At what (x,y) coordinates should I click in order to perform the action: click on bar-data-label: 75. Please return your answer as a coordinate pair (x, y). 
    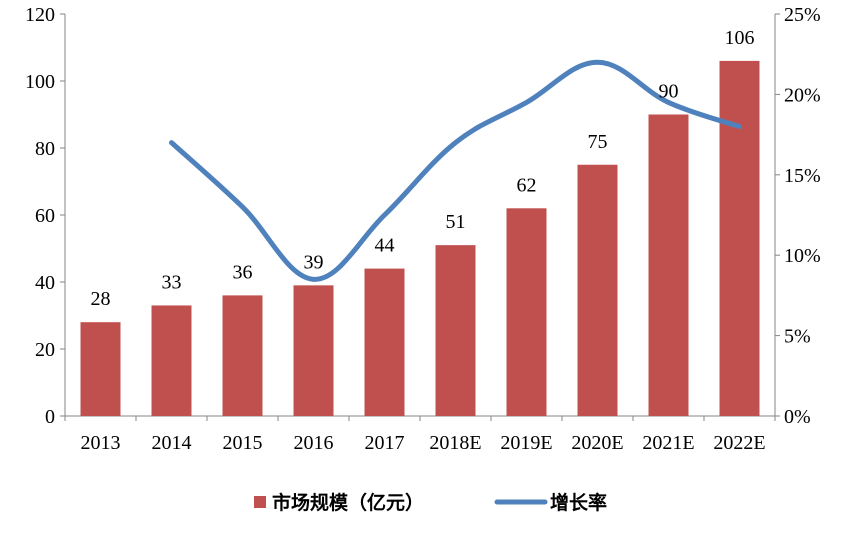
    Looking at the image, I should click on (598, 142).